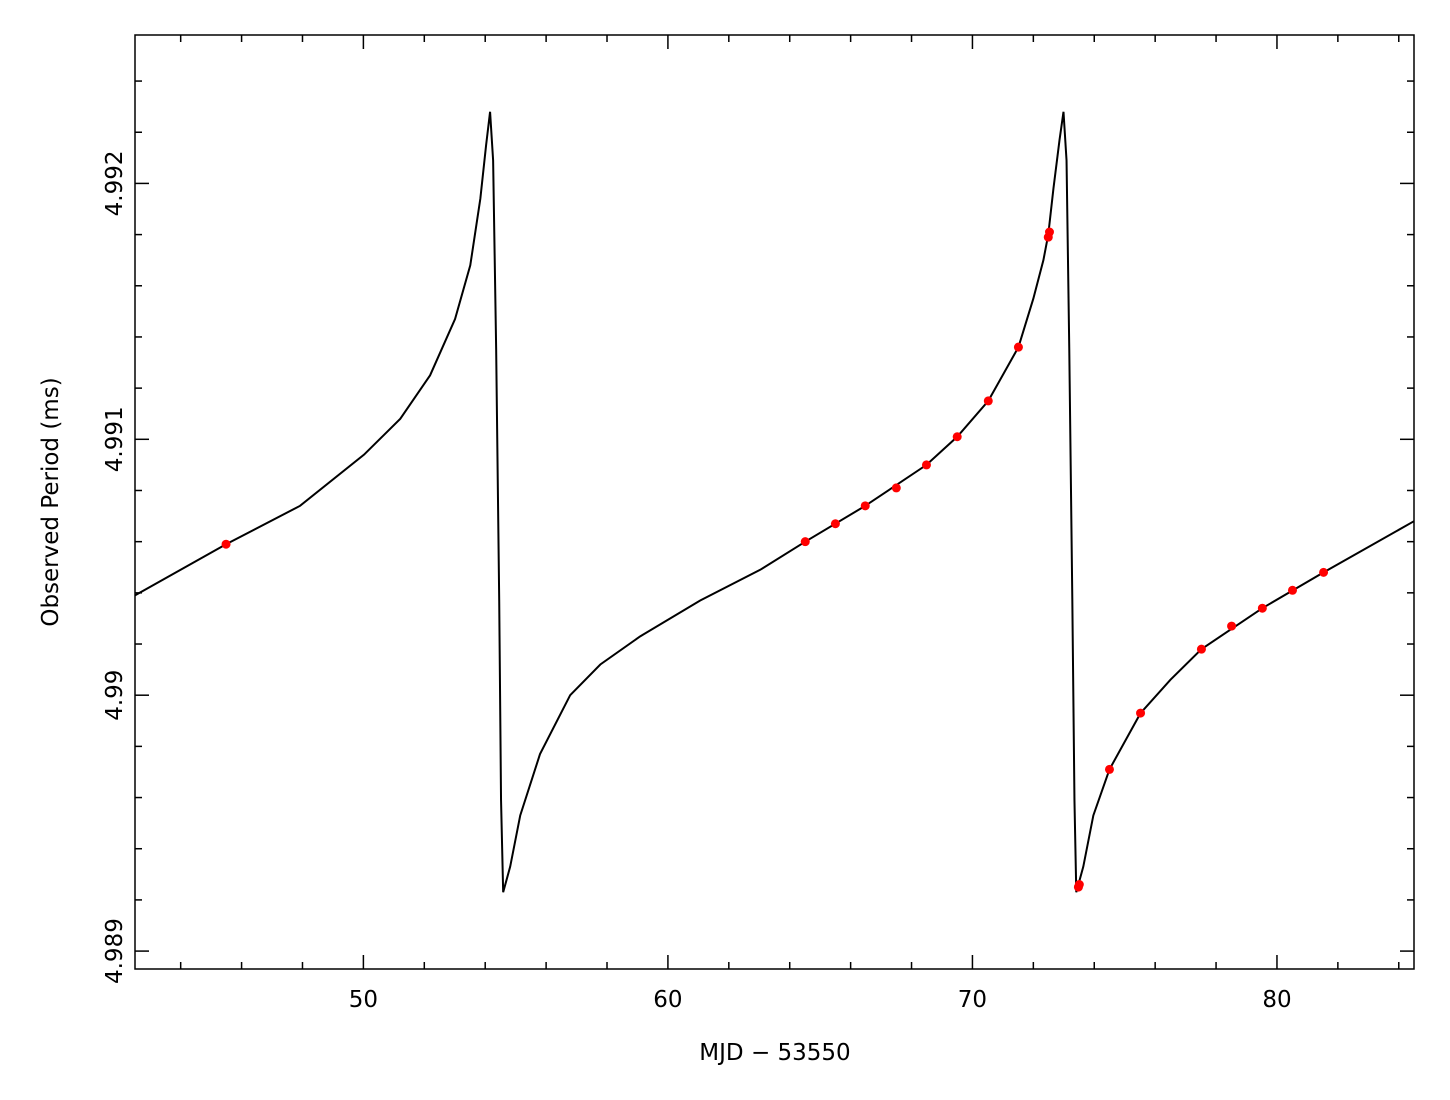  Describe the element at coordinates (363, 1000) in the screenshot. I see `x-tick-label: 50` at that location.